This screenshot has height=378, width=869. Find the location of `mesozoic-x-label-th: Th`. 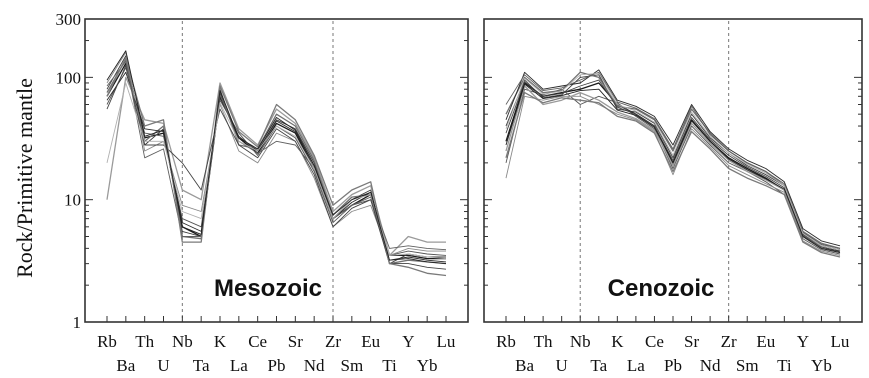

mesozoic-x-label-th: Th is located at coordinates (144, 341).